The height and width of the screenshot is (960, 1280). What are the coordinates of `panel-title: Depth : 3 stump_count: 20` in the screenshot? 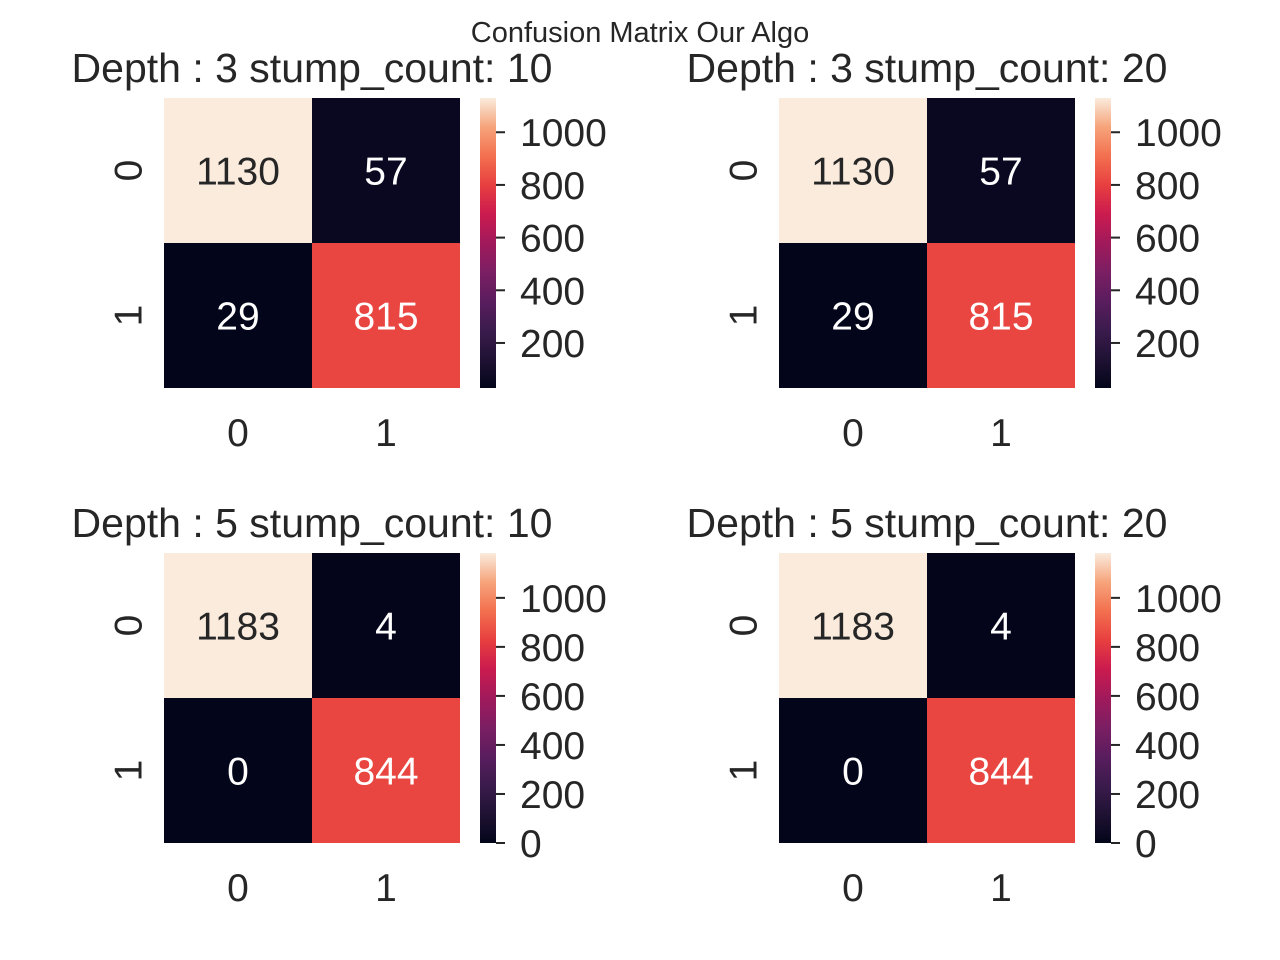 It's located at (927, 68).